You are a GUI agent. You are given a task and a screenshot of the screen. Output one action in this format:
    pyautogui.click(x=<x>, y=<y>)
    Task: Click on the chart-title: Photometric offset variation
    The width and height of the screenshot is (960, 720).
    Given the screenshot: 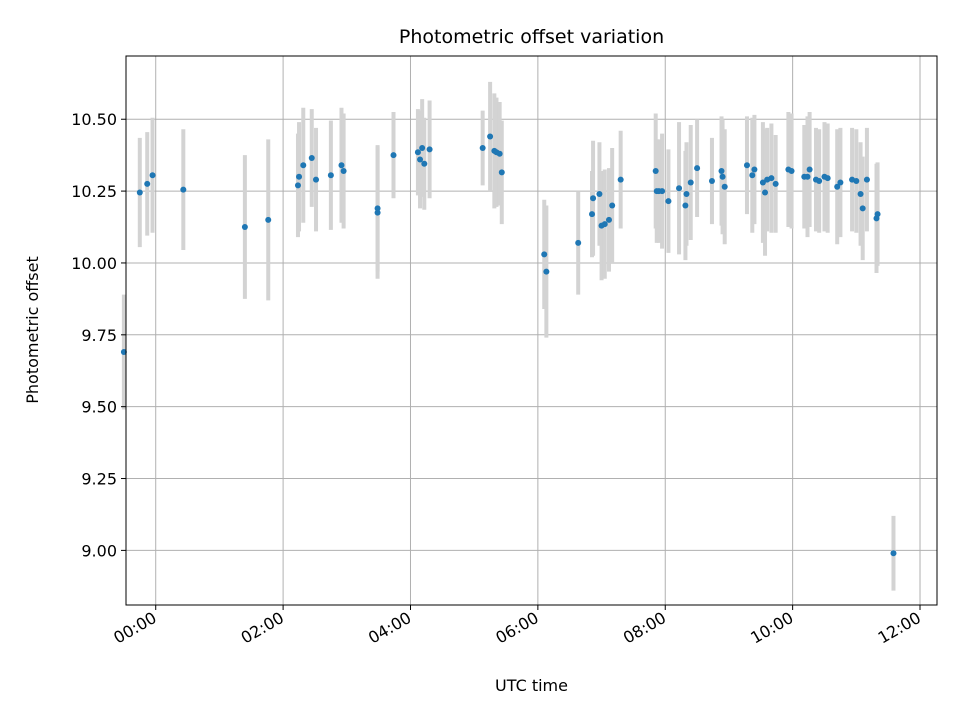 What is the action you would take?
    pyautogui.click(x=531, y=37)
    